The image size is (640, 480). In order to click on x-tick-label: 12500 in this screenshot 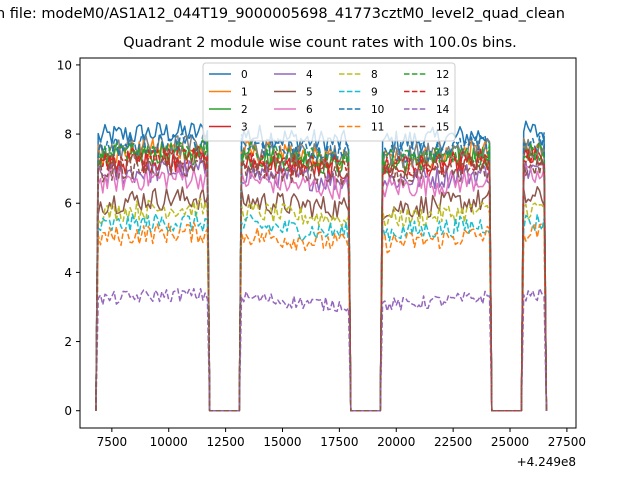, I will do `click(226, 442)`.